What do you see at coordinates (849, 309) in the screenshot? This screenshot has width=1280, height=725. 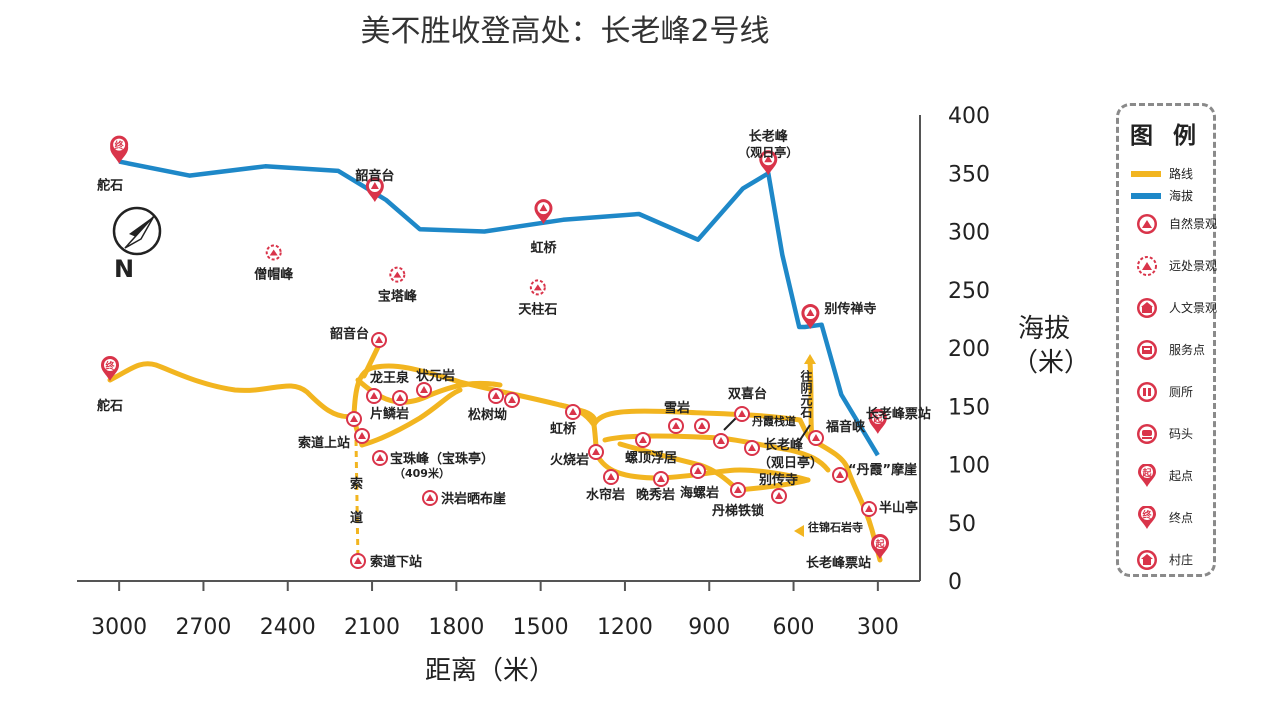 I see `elevation-label: 别传禅寺` at bounding box center [849, 309].